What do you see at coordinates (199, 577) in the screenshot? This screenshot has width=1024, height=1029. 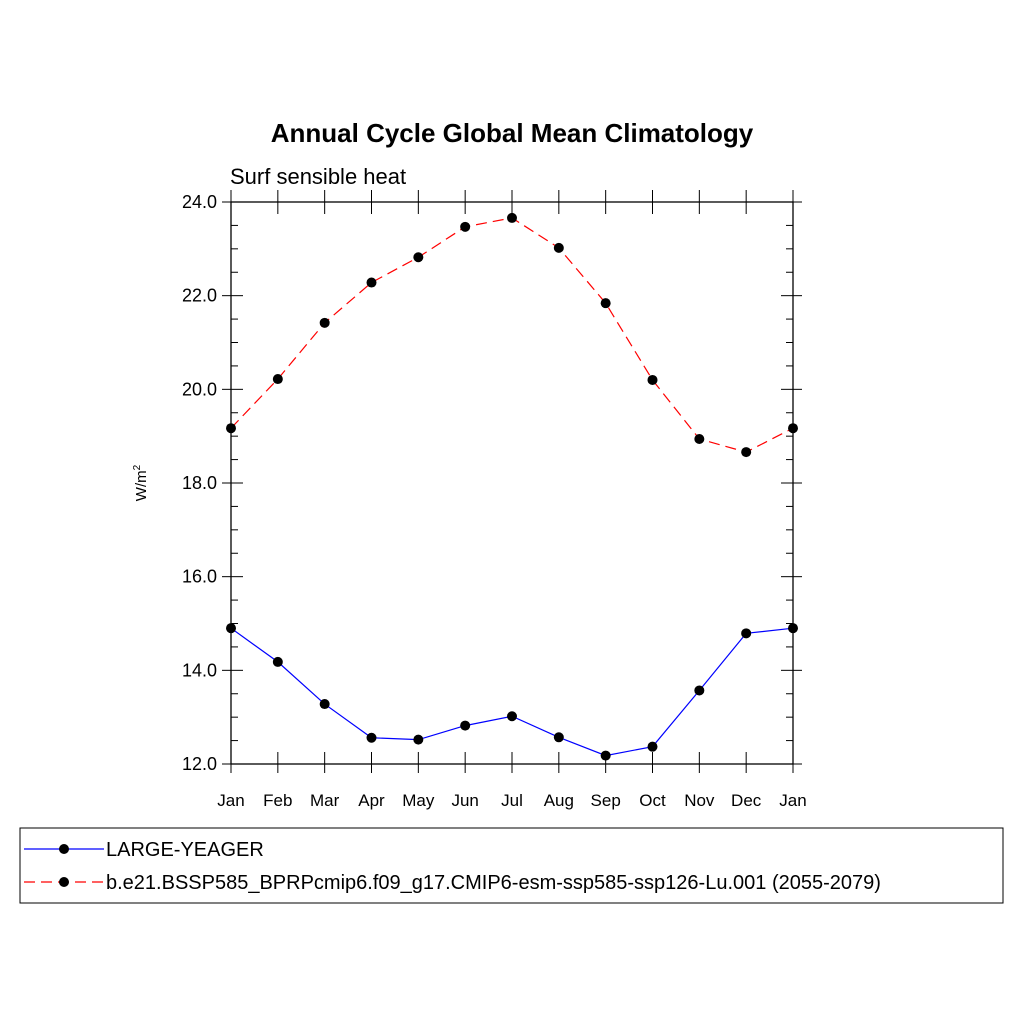 I see `y-tick-label: 16.0` at bounding box center [199, 577].